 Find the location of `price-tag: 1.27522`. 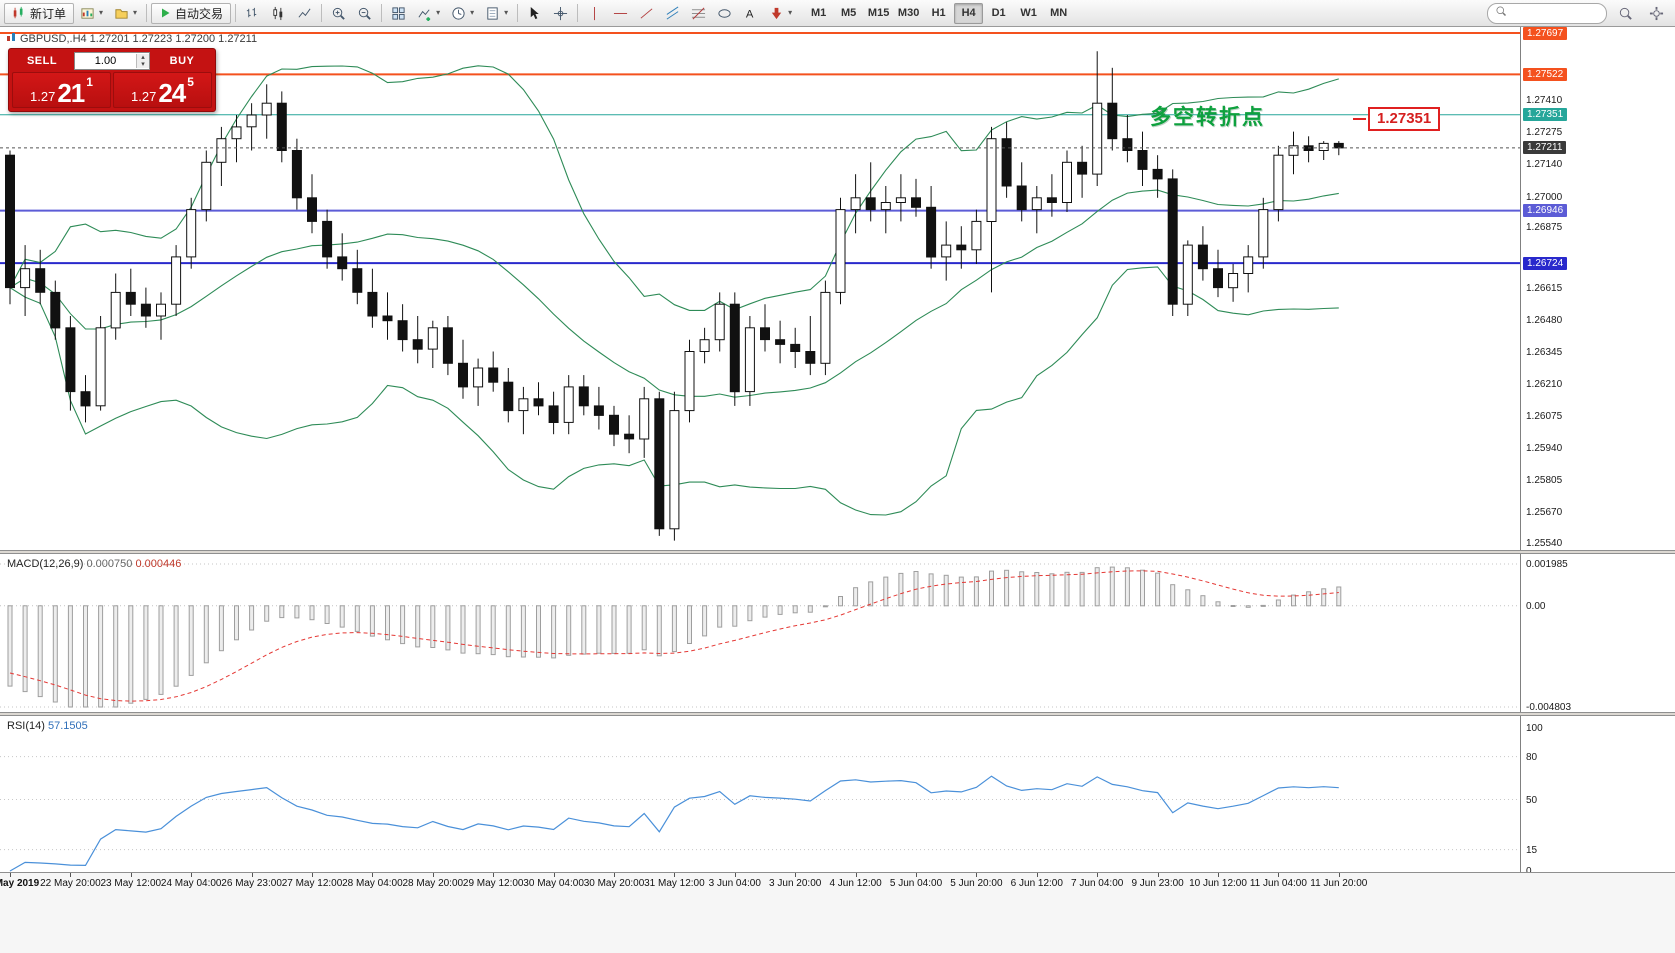

price-tag: 1.27522 is located at coordinates (1545, 74).